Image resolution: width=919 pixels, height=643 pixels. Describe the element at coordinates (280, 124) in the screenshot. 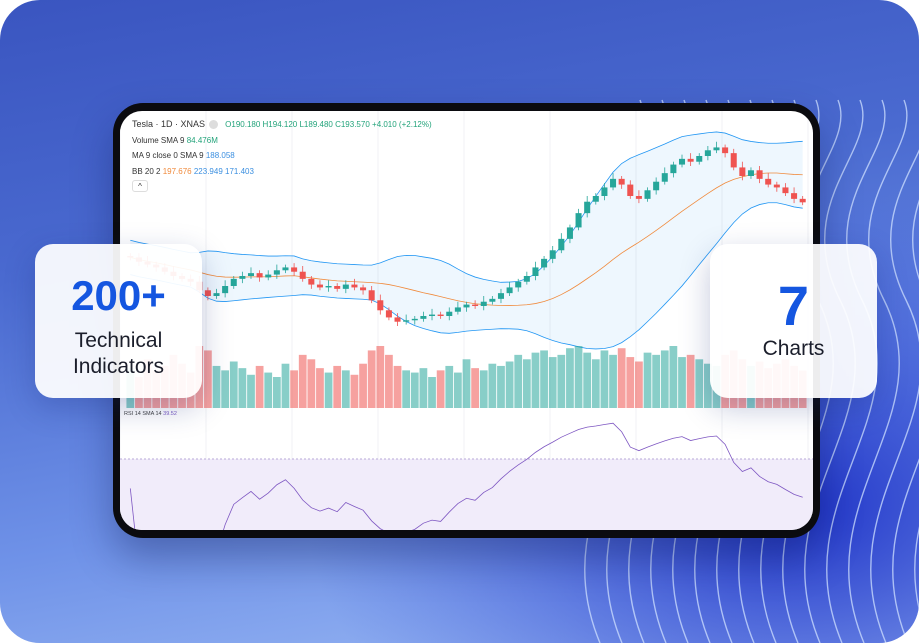

I see `high-value: H194.120` at that location.